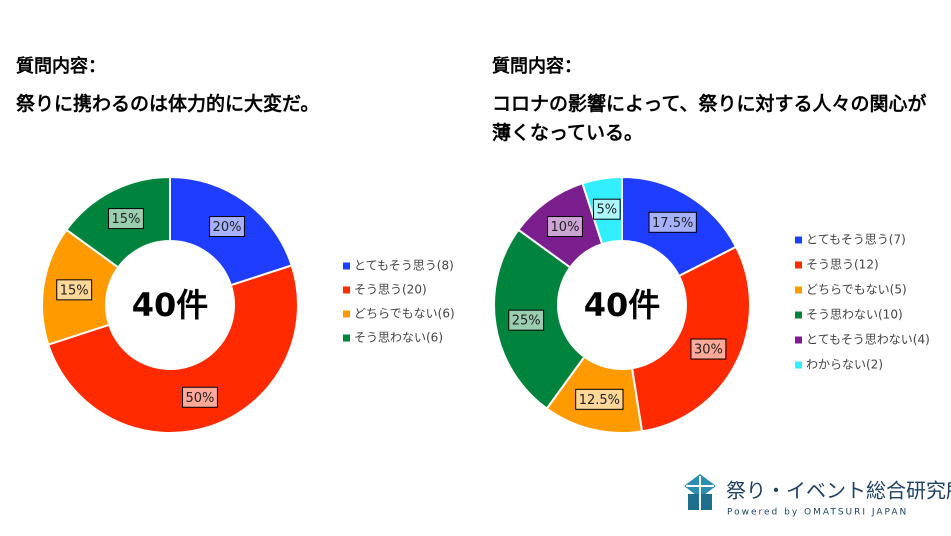 Image resolution: width=951 pixels, height=536 pixels. I want to click on data-label: 25%, so click(526, 321).